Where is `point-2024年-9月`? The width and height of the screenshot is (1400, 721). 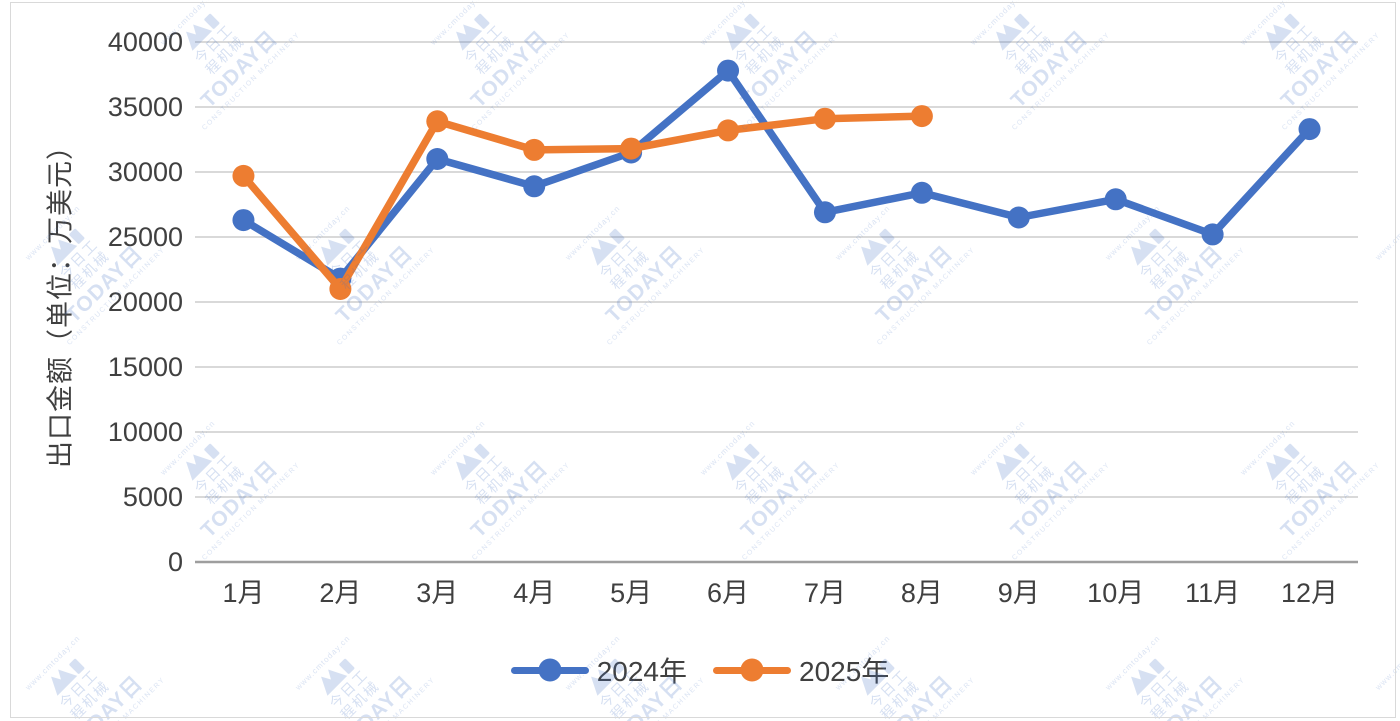 point-2024年-9月 is located at coordinates (1018, 217).